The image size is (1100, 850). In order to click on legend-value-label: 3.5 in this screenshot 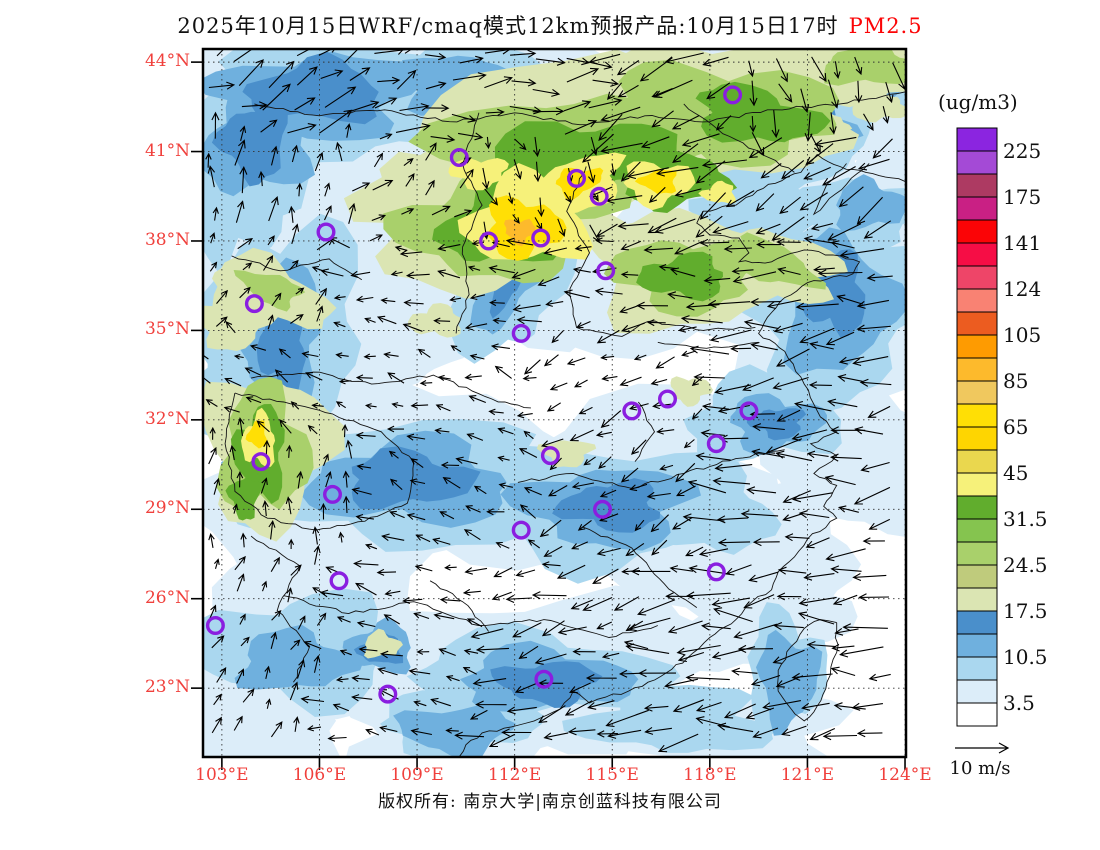, I will do `click(1019, 703)`.